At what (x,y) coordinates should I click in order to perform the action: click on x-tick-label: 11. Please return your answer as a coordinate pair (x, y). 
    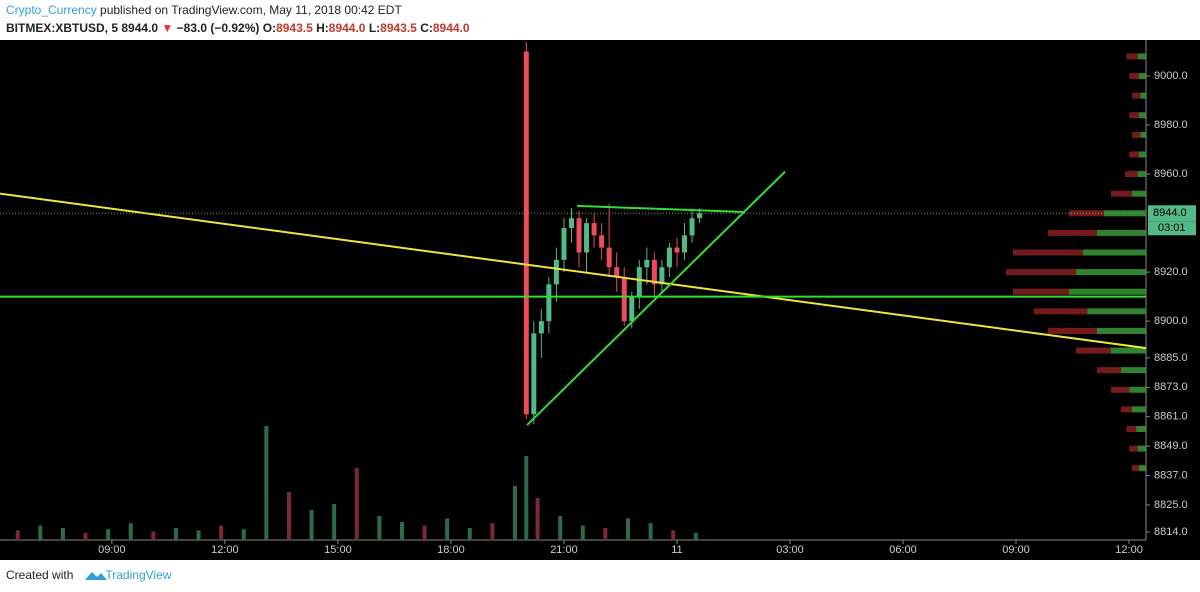
    Looking at the image, I should click on (676, 550).